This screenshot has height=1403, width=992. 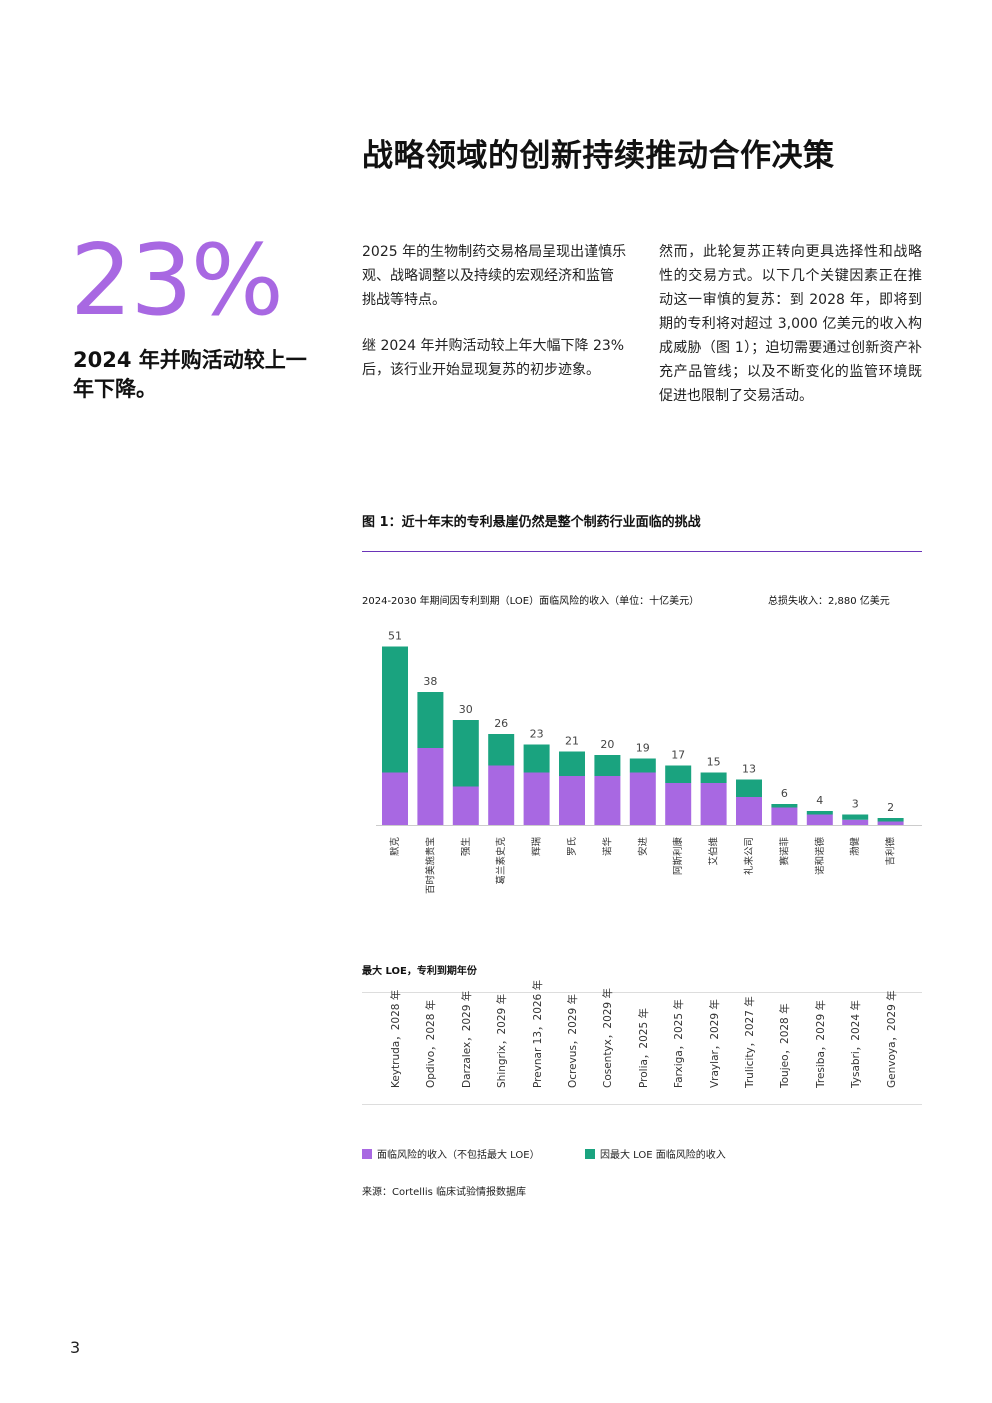 What do you see at coordinates (430, 865) in the screenshot?
I see `category-label: 百时美施贵宝` at bounding box center [430, 865].